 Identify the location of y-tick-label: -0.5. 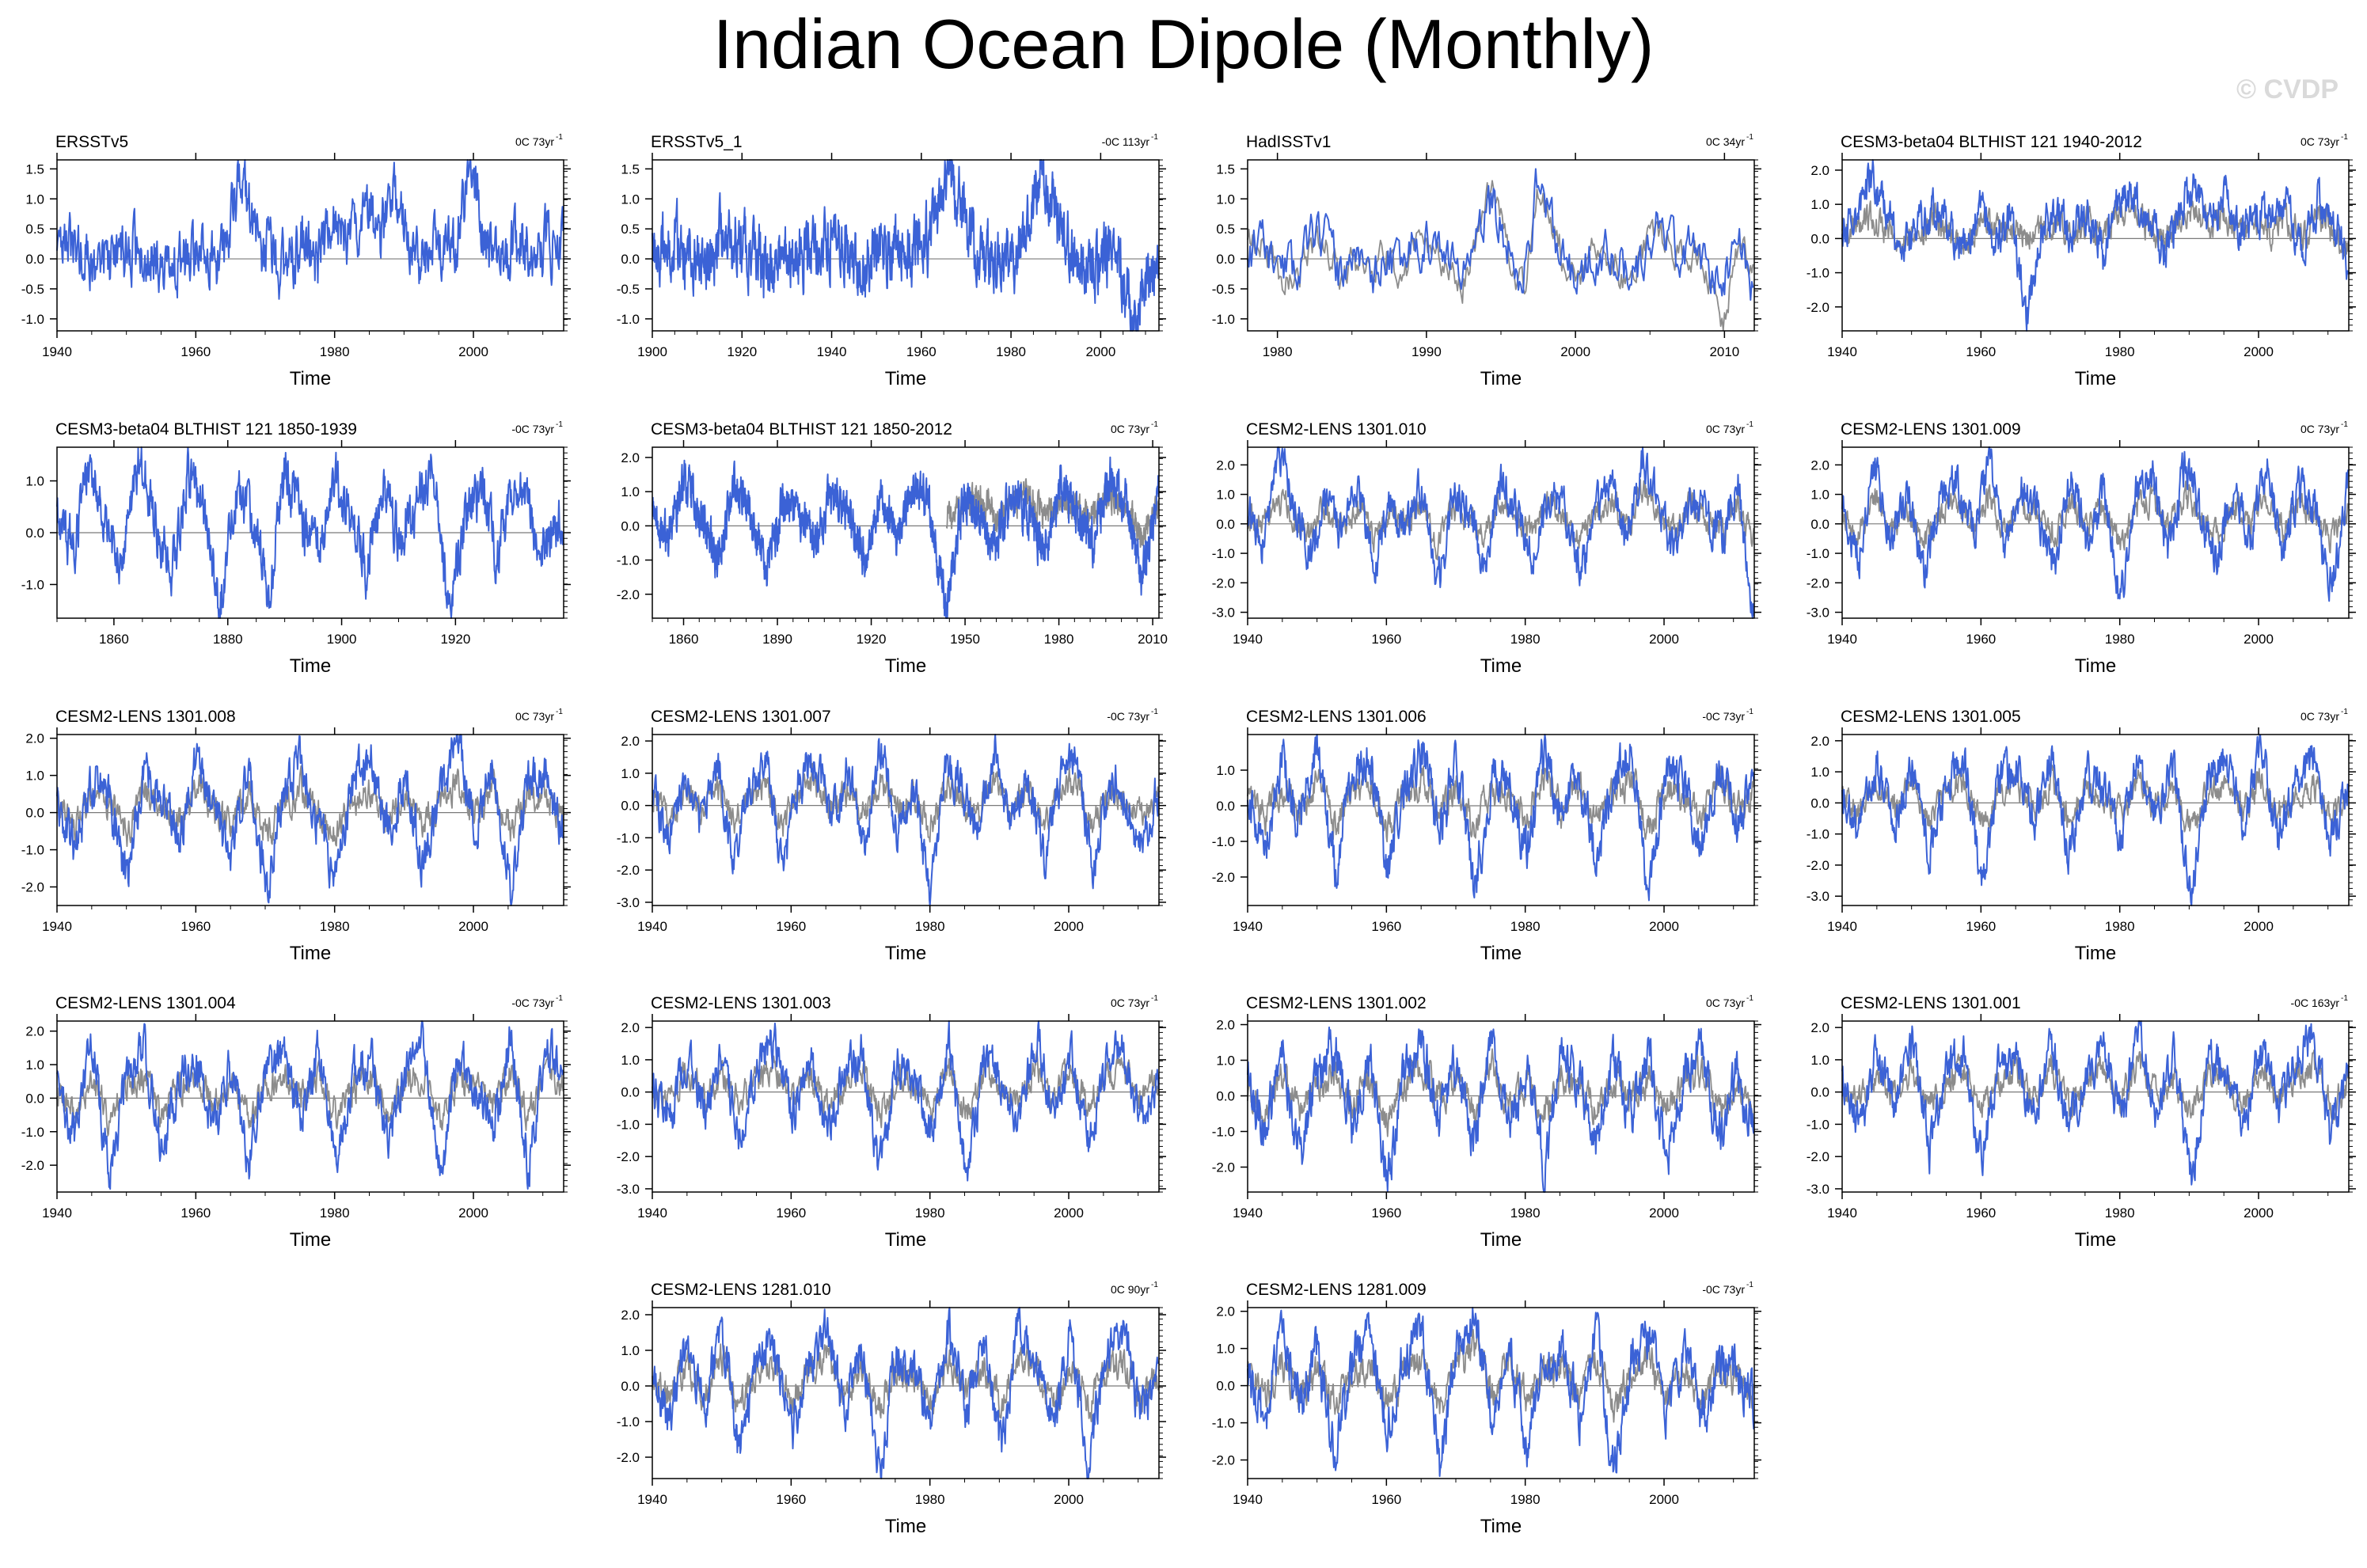
(1223, 289).